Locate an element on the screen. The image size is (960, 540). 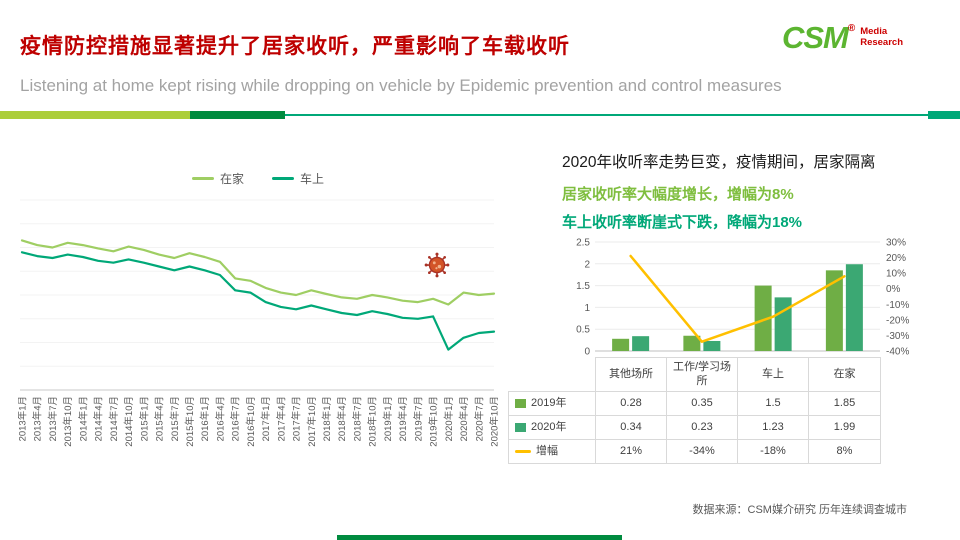
table-cell: 0.35 is located at coordinates (702, 403).